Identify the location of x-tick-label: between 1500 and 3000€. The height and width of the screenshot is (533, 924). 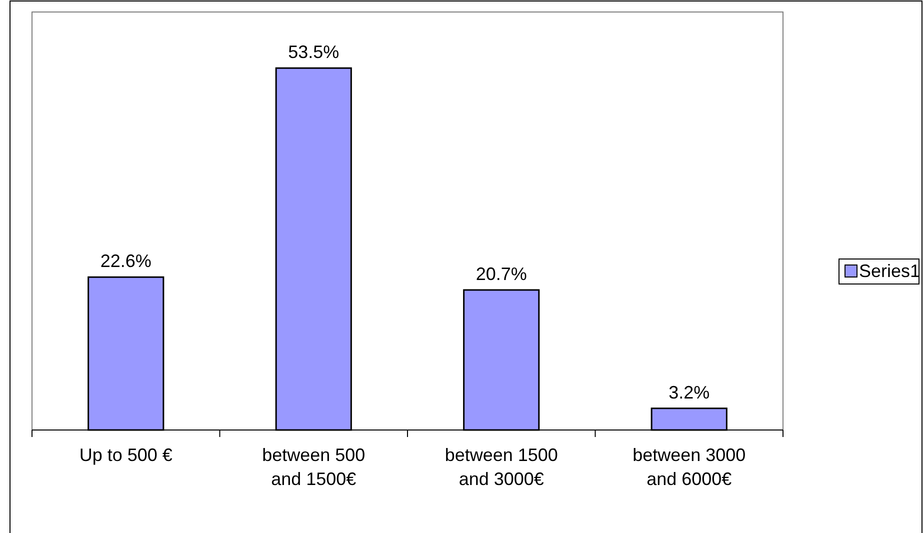
(501, 467).